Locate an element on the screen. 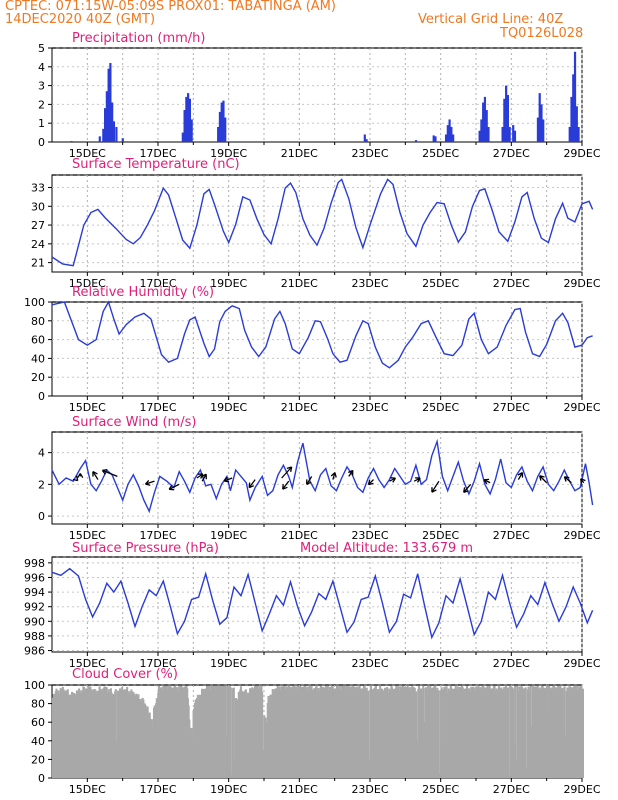 The width and height of the screenshot is (618, 800). chart-title: Surface Pressure (hPa) is located at coordinates (145, 548).